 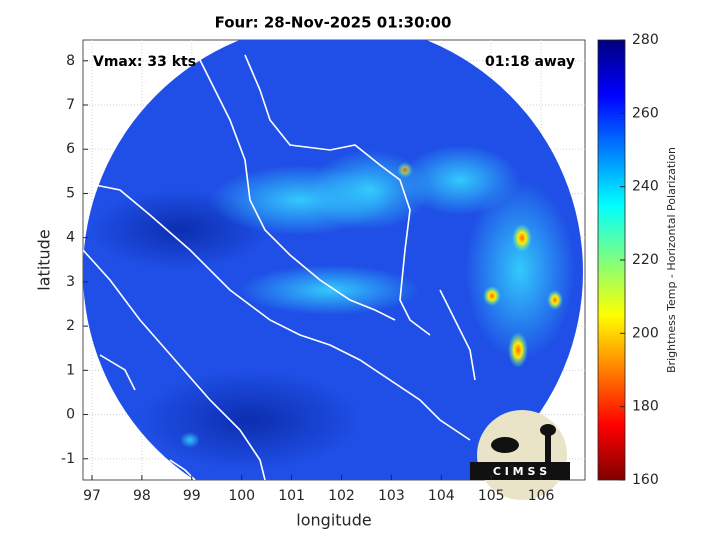 What do you see at coordinates (70, 61) in the screenshot?
I see `y-tick-label: 8` at bounding box center [70, 61].